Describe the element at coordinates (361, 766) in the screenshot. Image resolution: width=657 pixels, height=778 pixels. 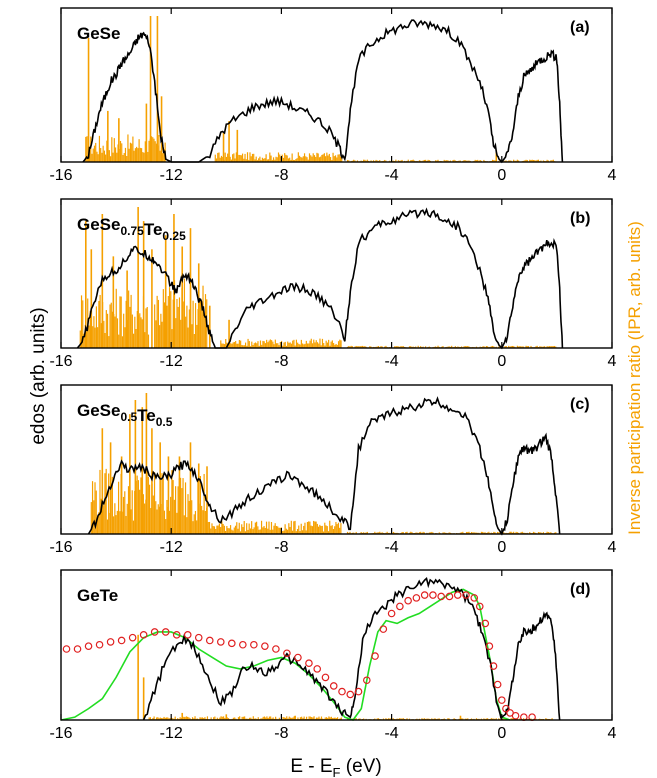
I see `x-axis-label-unit: (eV)` at that location.